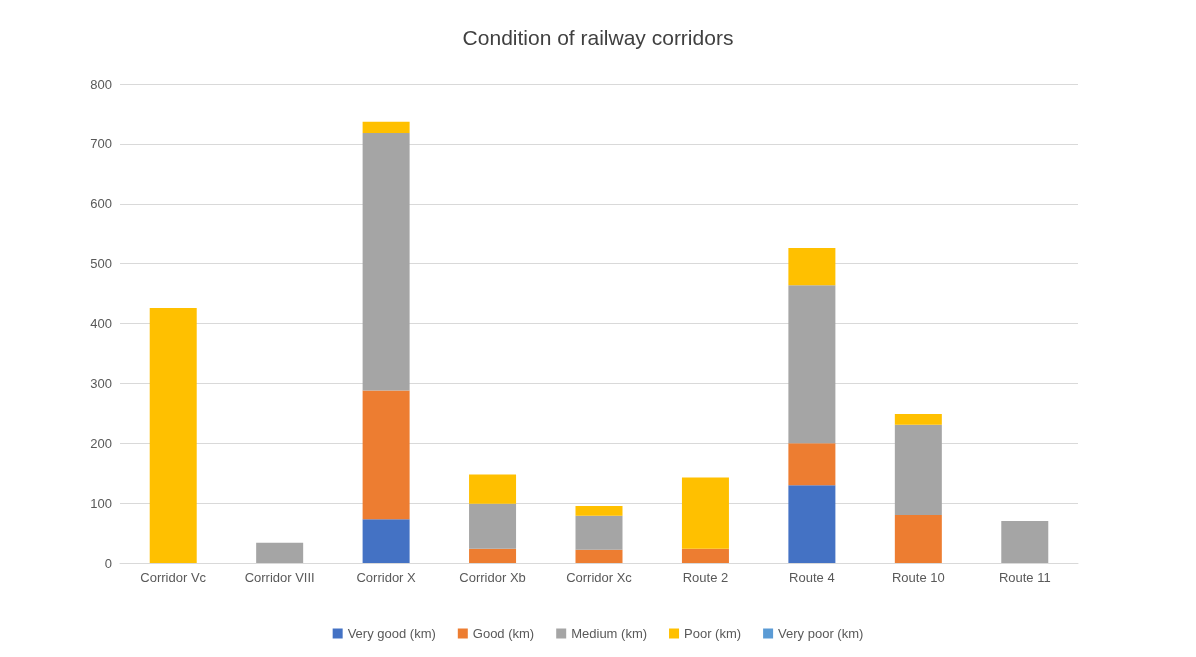 The image size is (1196, 657). What do you see at coordinates (101, 84) in the screenshot?
I see `y-tick-label: 800` at bounding box center [101, 84].